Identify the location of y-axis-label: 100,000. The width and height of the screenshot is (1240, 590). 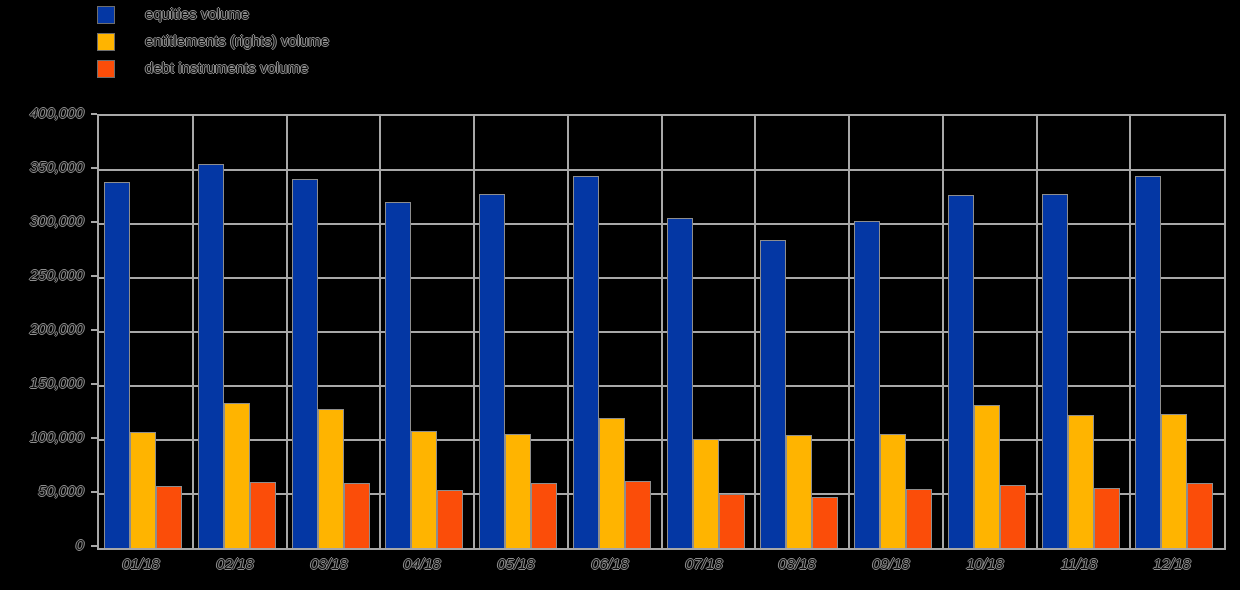
(56, 437).